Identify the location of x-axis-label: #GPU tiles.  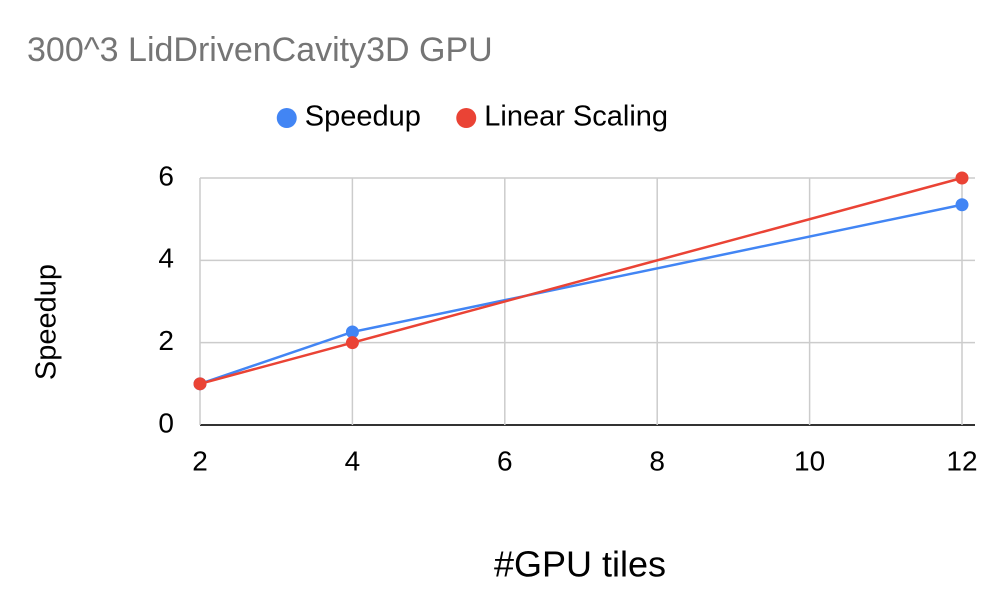
(580, 564).